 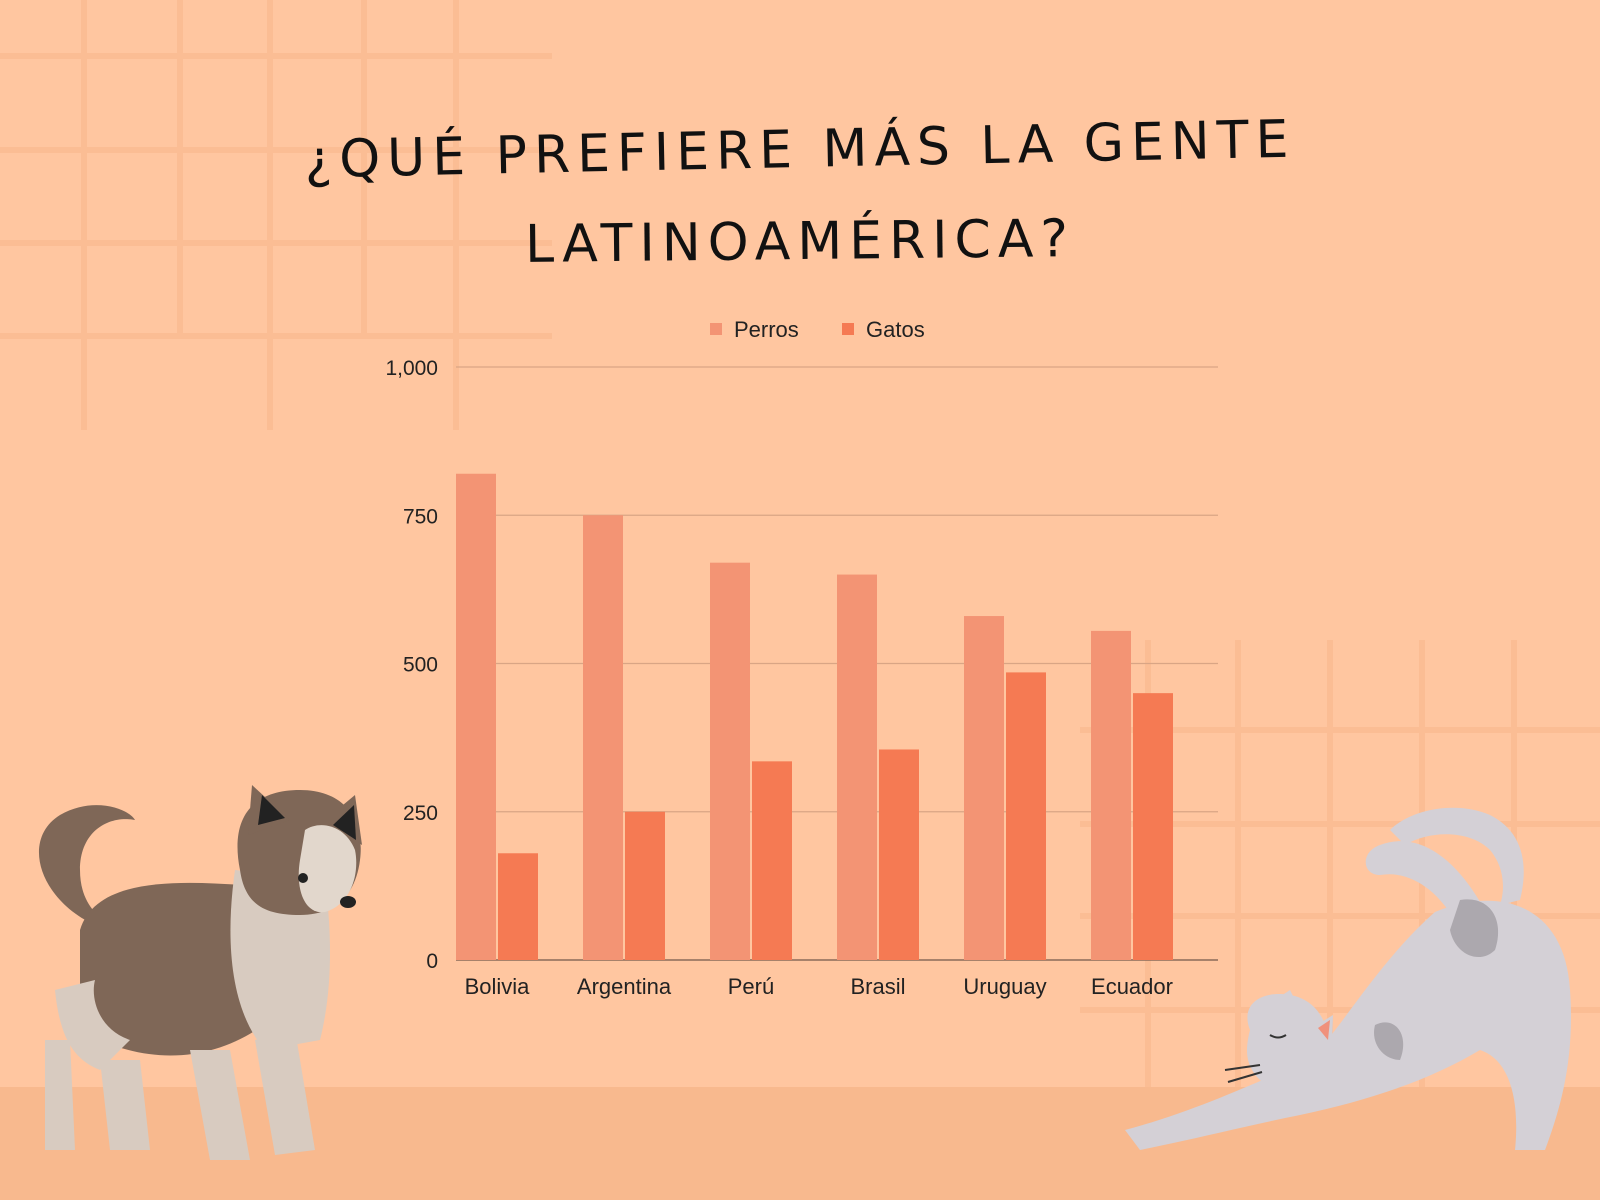 I want to click on cat-illustration, so click(x=1348, y=978).